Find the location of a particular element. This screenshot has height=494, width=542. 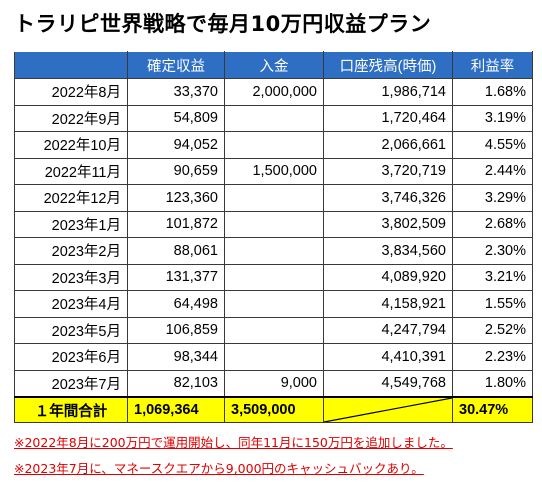

deposit-cell: 9,000 is located at coordinates (274, 383).